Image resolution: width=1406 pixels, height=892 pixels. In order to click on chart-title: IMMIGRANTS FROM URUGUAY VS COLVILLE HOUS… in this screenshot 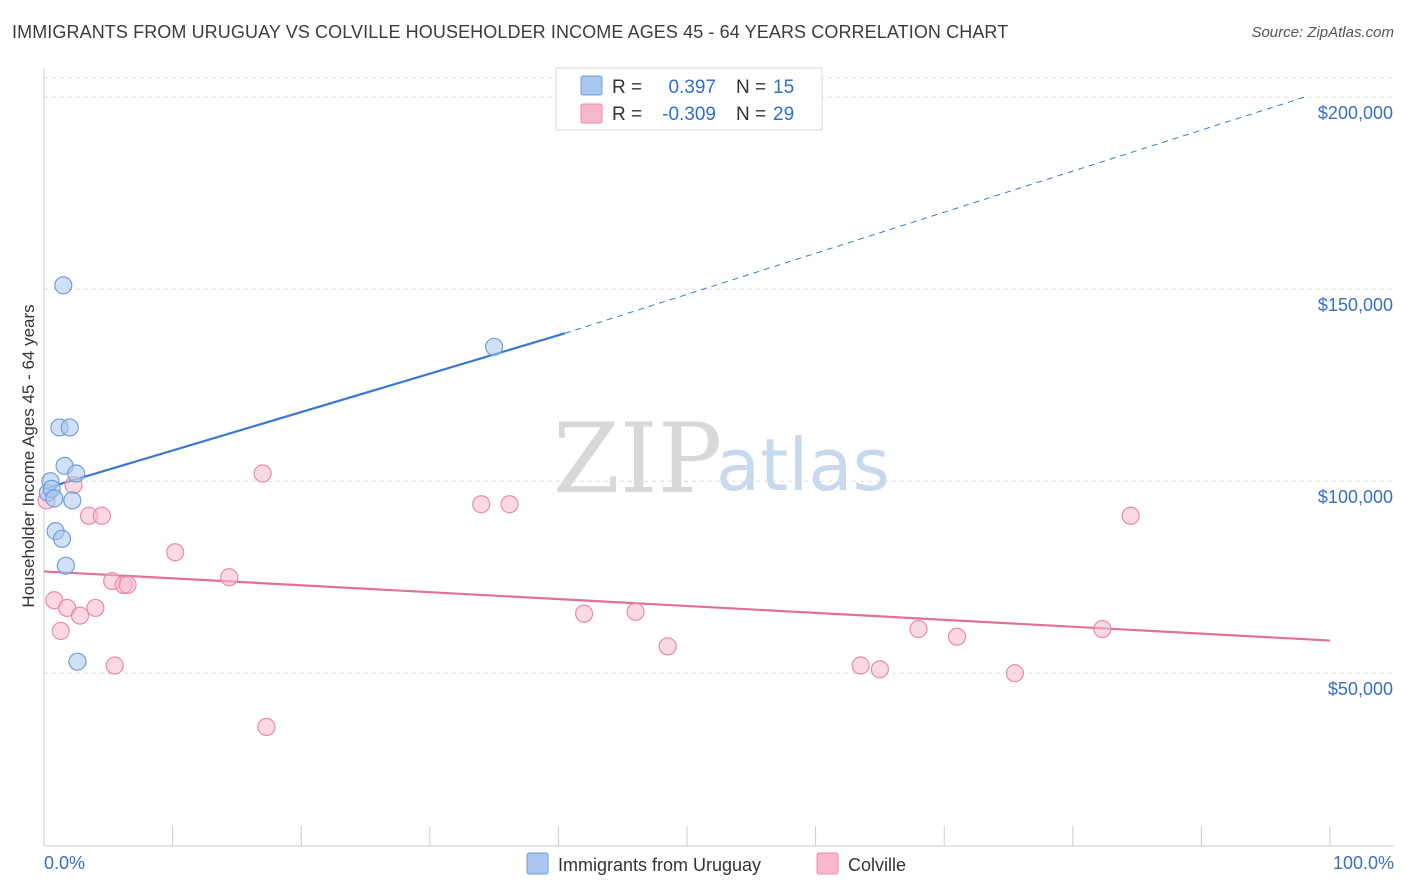, I will do `click(510, 32)`.